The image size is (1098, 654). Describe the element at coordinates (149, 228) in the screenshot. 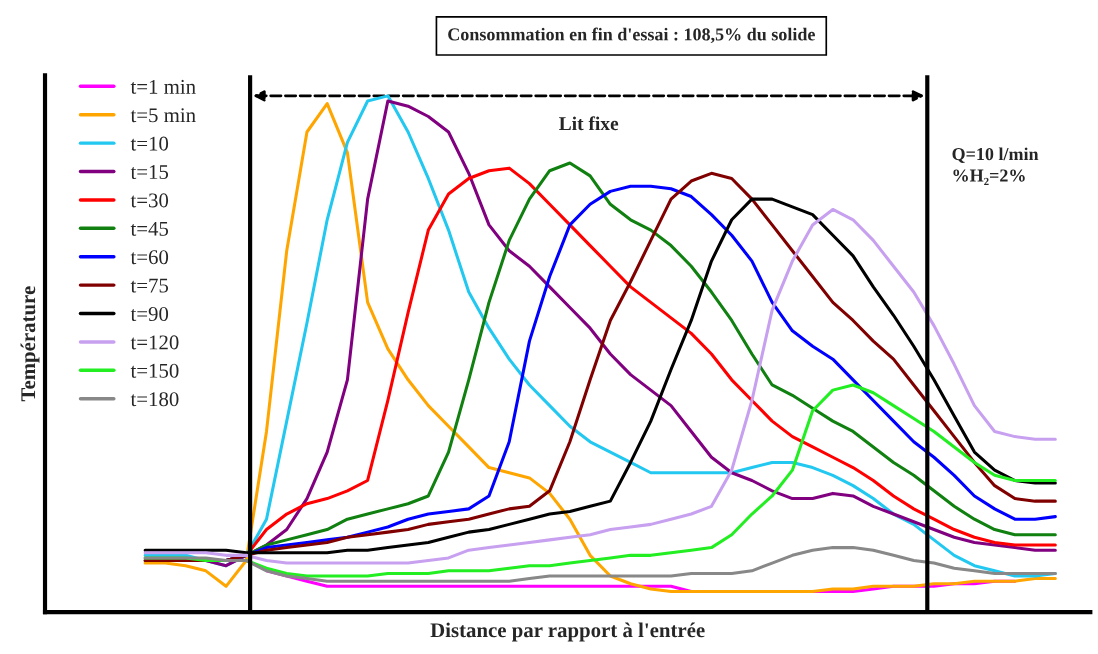

I see `legend-label: t=45` at that location.